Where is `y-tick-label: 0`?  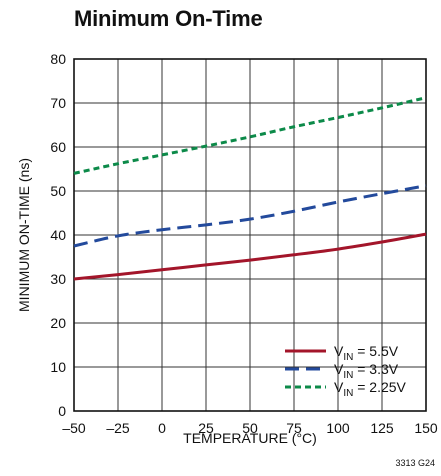
y-tick-label: 0 is located at coordinates (62, 411).